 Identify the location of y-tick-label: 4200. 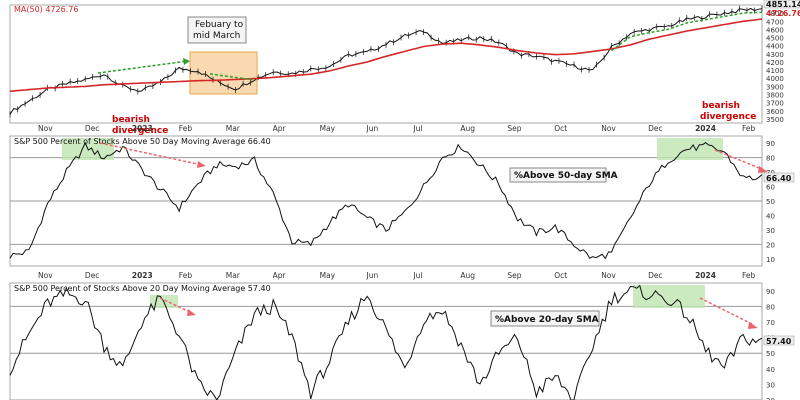
(775, 63).